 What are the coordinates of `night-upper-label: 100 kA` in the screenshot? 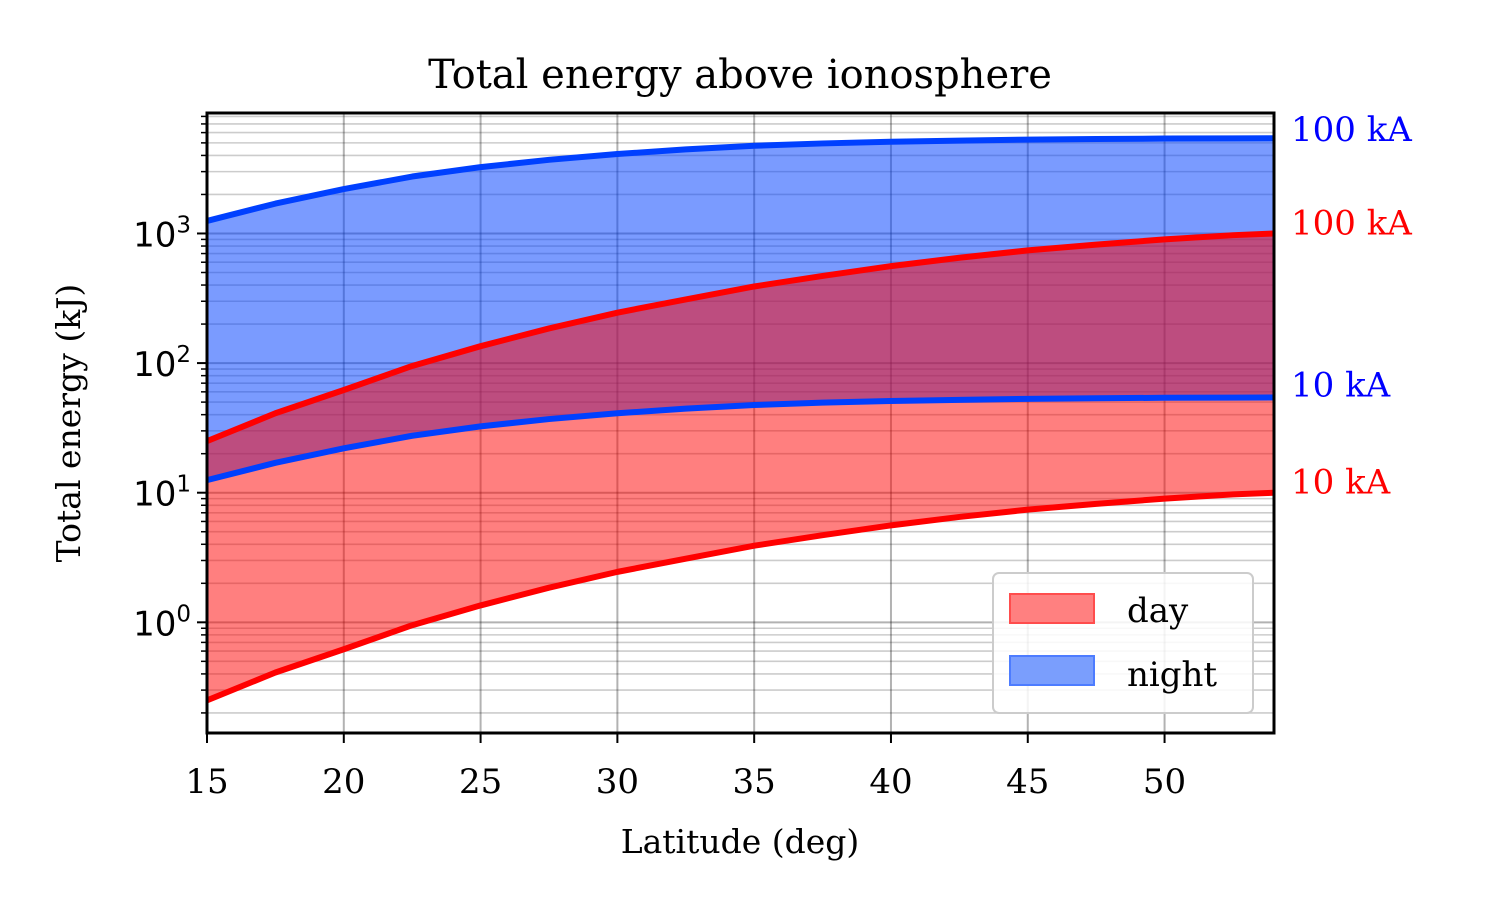 It's located at (1351, 130).